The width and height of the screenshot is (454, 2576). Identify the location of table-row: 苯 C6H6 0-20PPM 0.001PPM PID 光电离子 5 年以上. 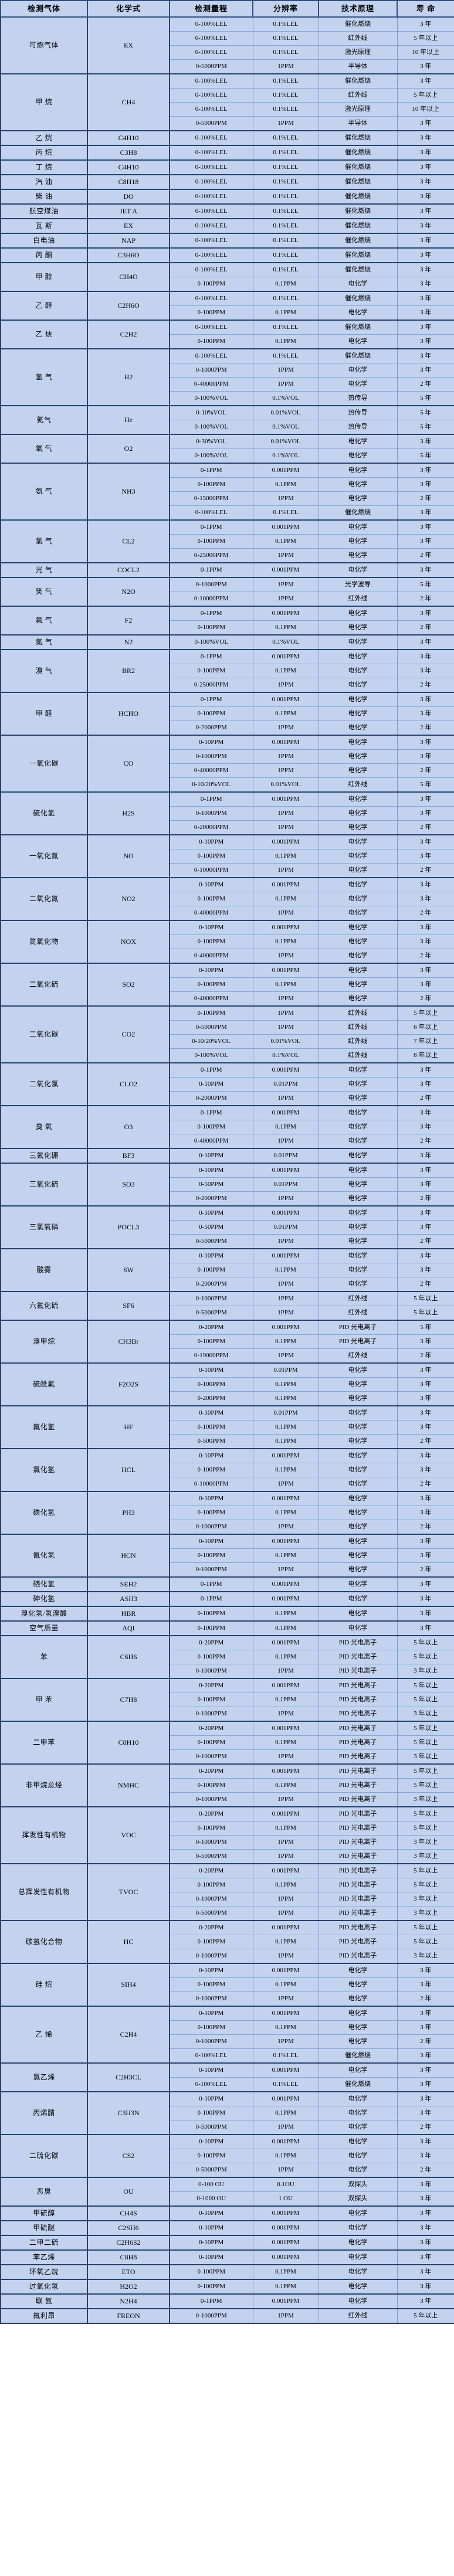
(227, 1657).